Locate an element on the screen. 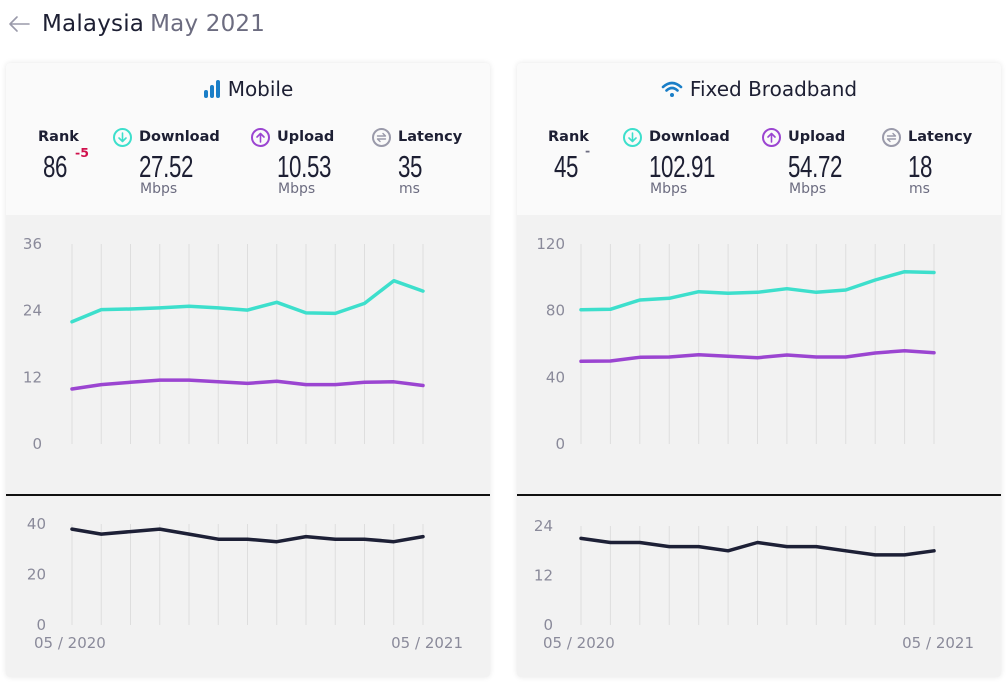 The height and width of the screenshot is (688, 1006). y-tick-label: 40 is located at coordinates (555, 377).